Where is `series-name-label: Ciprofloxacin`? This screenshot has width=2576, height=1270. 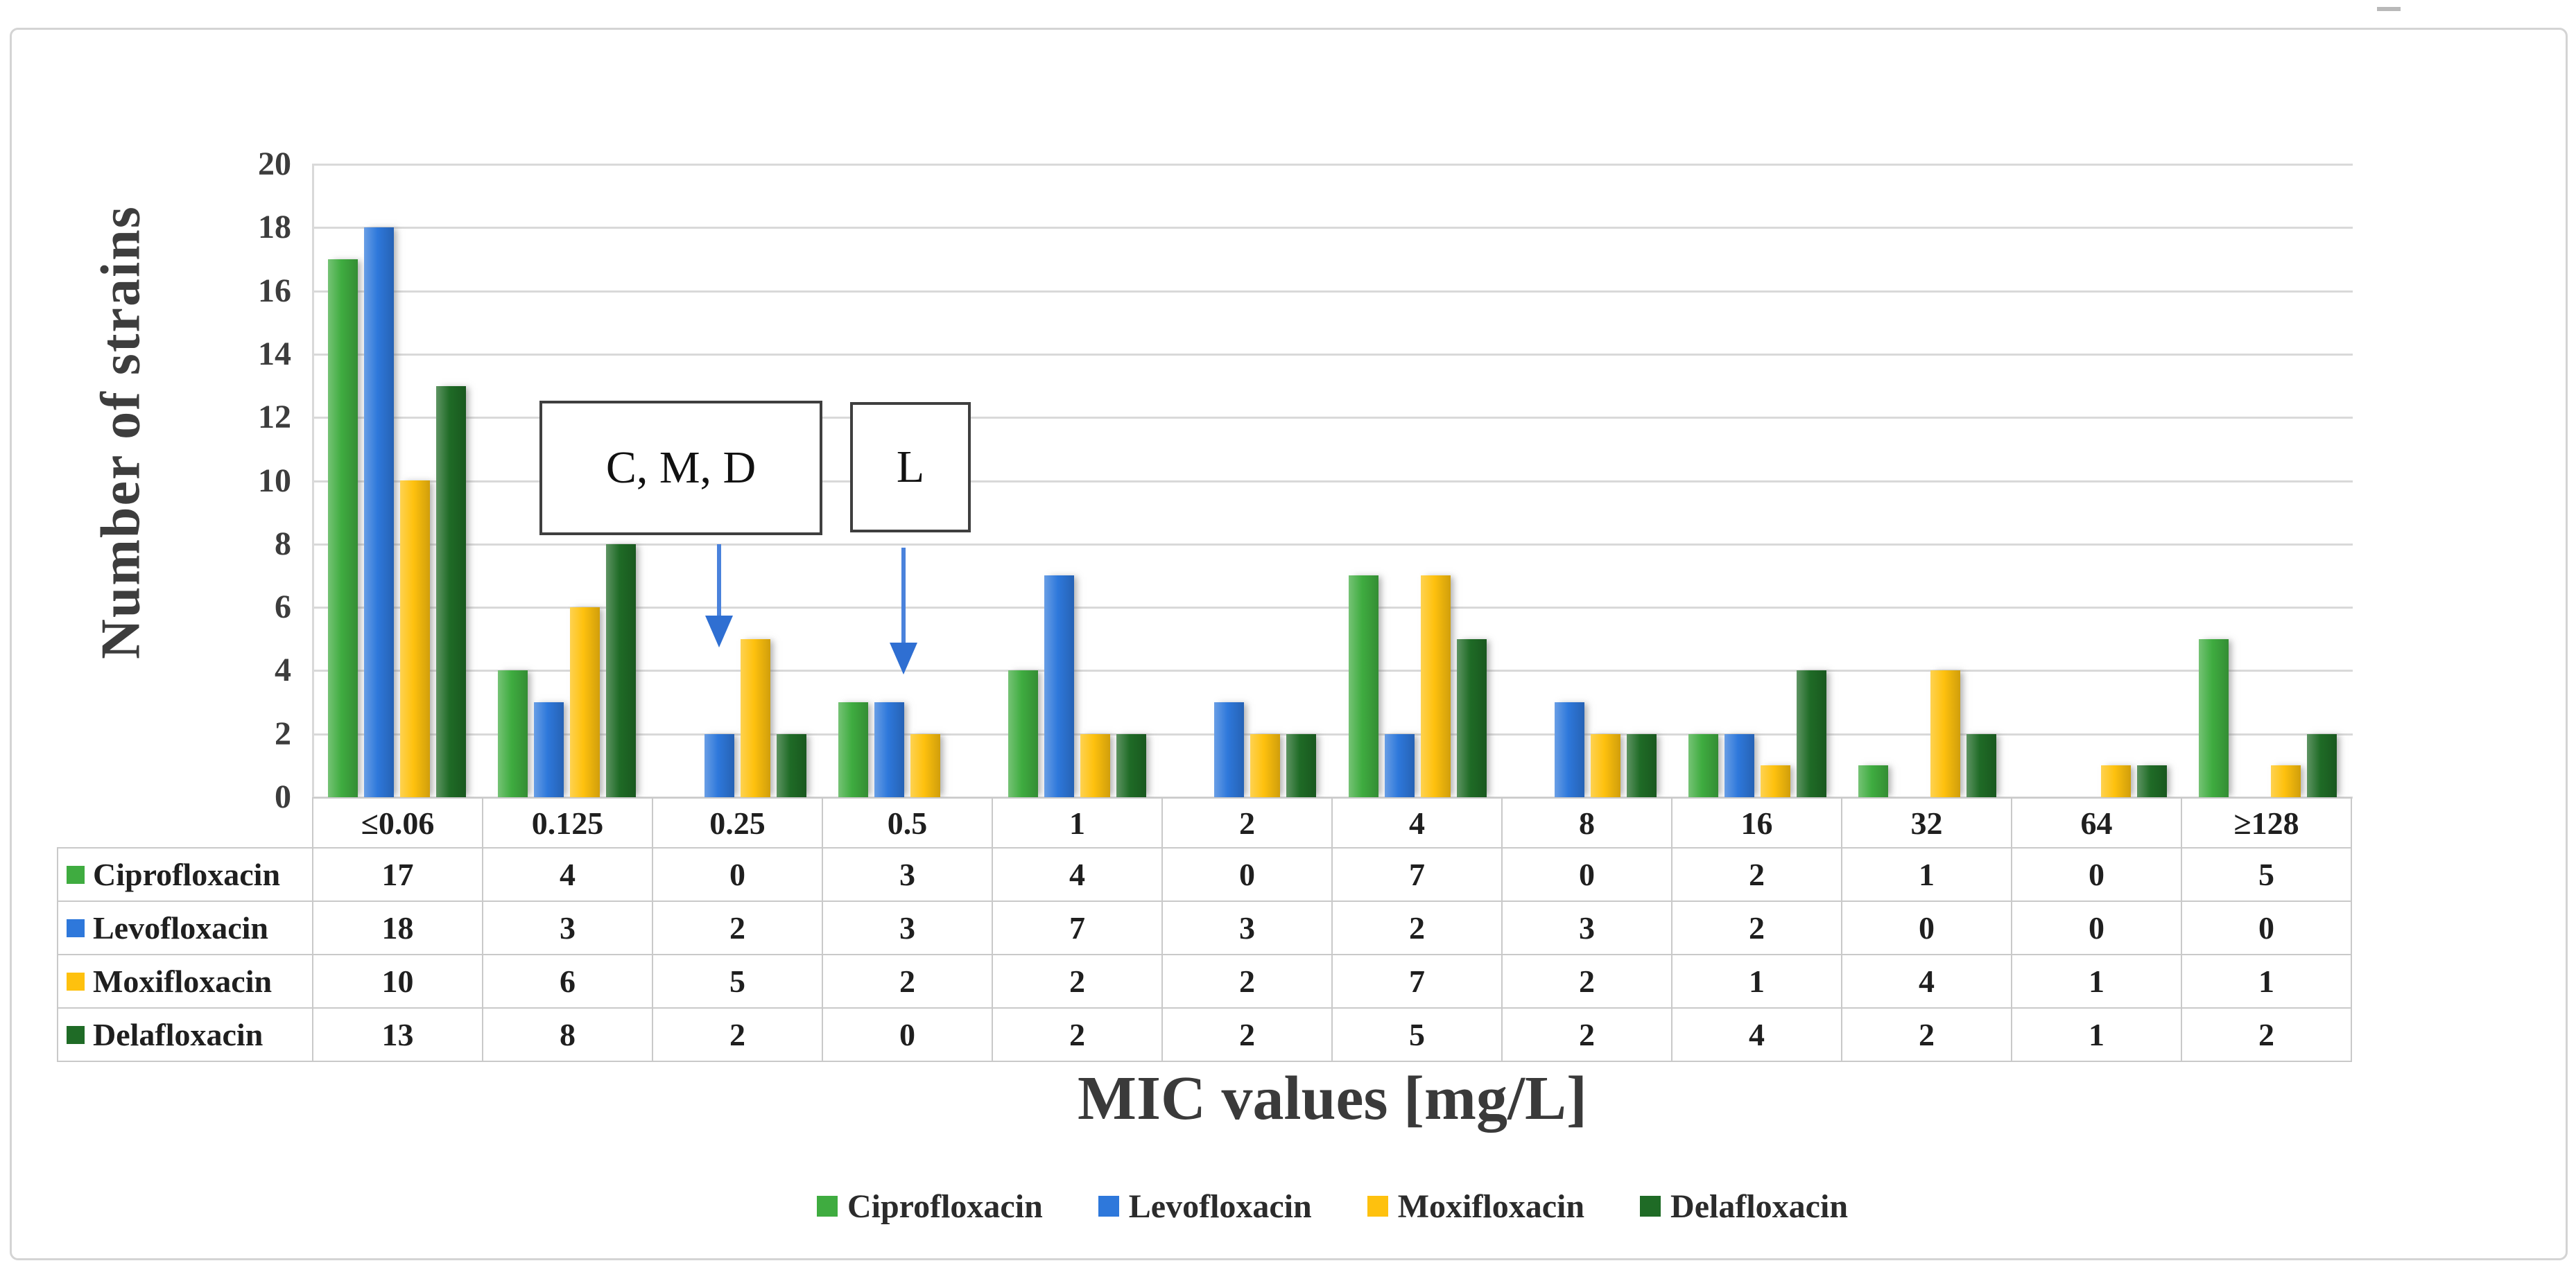 series-name-label: Ciprofloxacin is located at coordinates (187, 874).